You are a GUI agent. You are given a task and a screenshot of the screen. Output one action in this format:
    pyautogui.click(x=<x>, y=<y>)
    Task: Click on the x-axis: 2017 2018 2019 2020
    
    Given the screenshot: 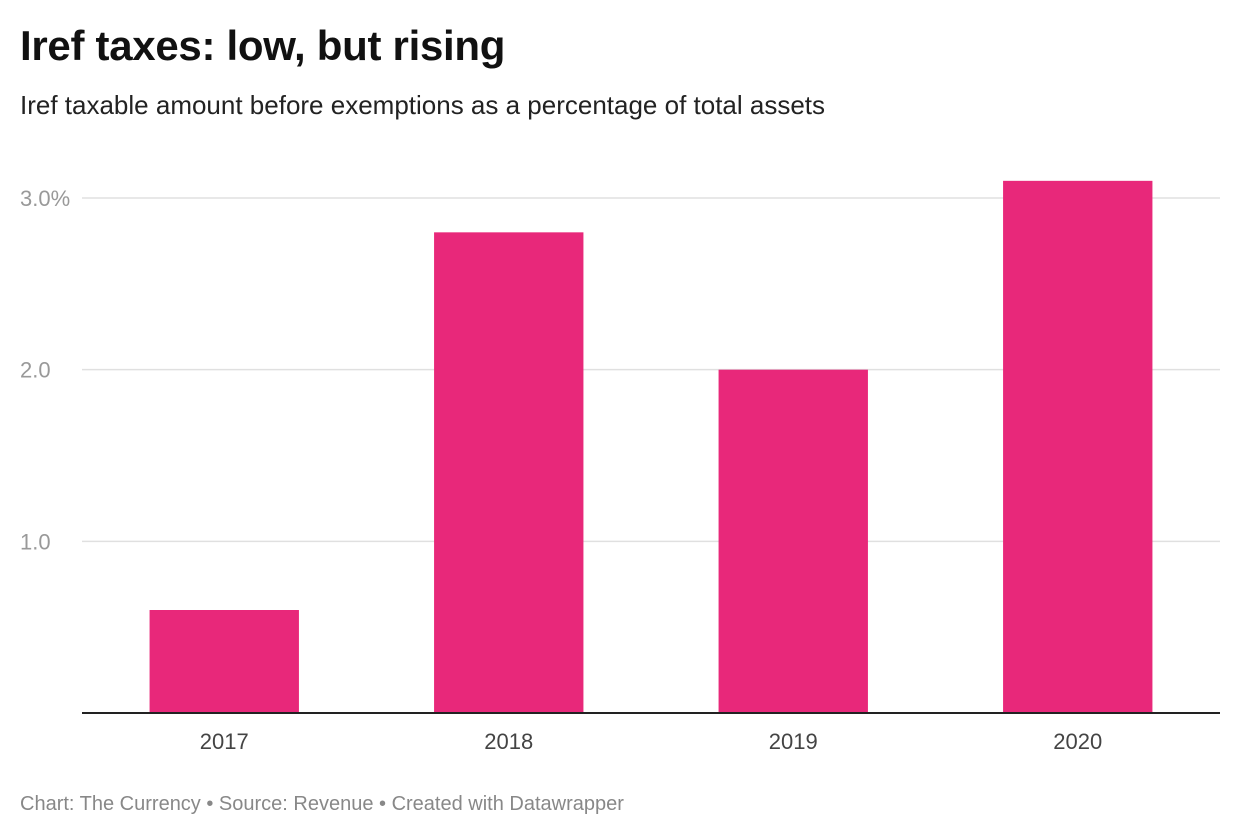 What is the action you would take?
    pyautogui.click(x=651, y=733)
    